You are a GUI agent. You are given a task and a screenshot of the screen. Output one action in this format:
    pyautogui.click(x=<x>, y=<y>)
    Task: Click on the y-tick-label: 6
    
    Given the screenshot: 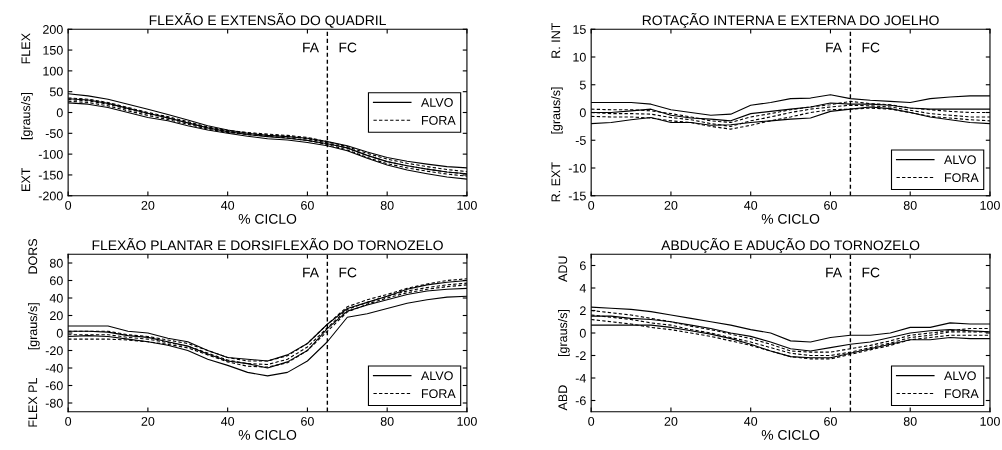 What is the action you would take?
    pyautogui.click(x=583, y=266)
    